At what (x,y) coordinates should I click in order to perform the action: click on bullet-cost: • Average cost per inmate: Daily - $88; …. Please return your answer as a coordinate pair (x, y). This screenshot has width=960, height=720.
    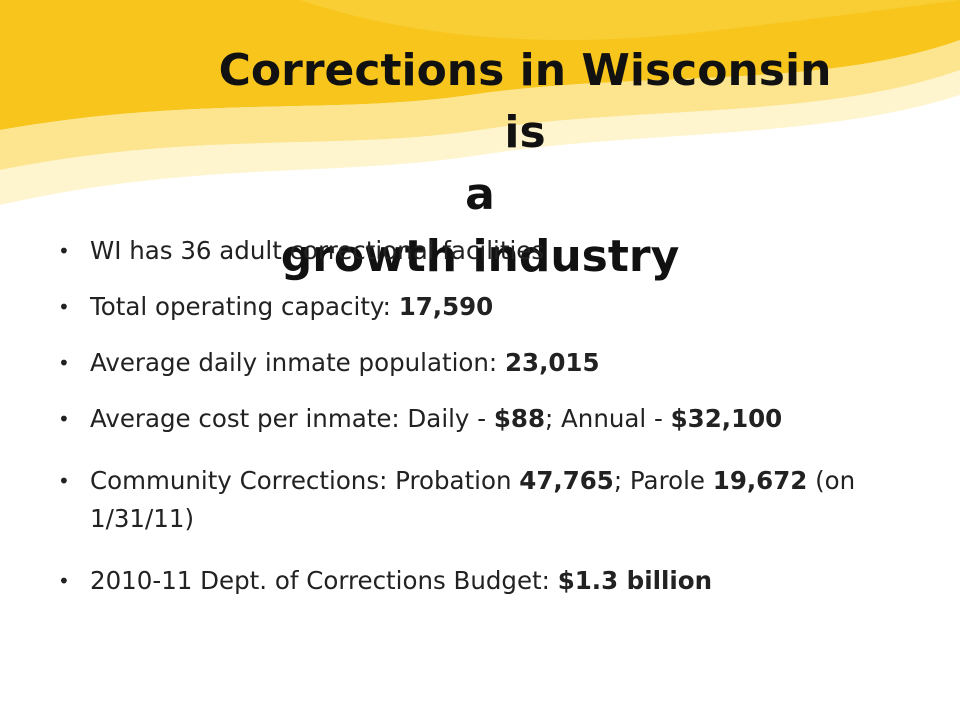
    Looking at the image, I should click on (491, 419).